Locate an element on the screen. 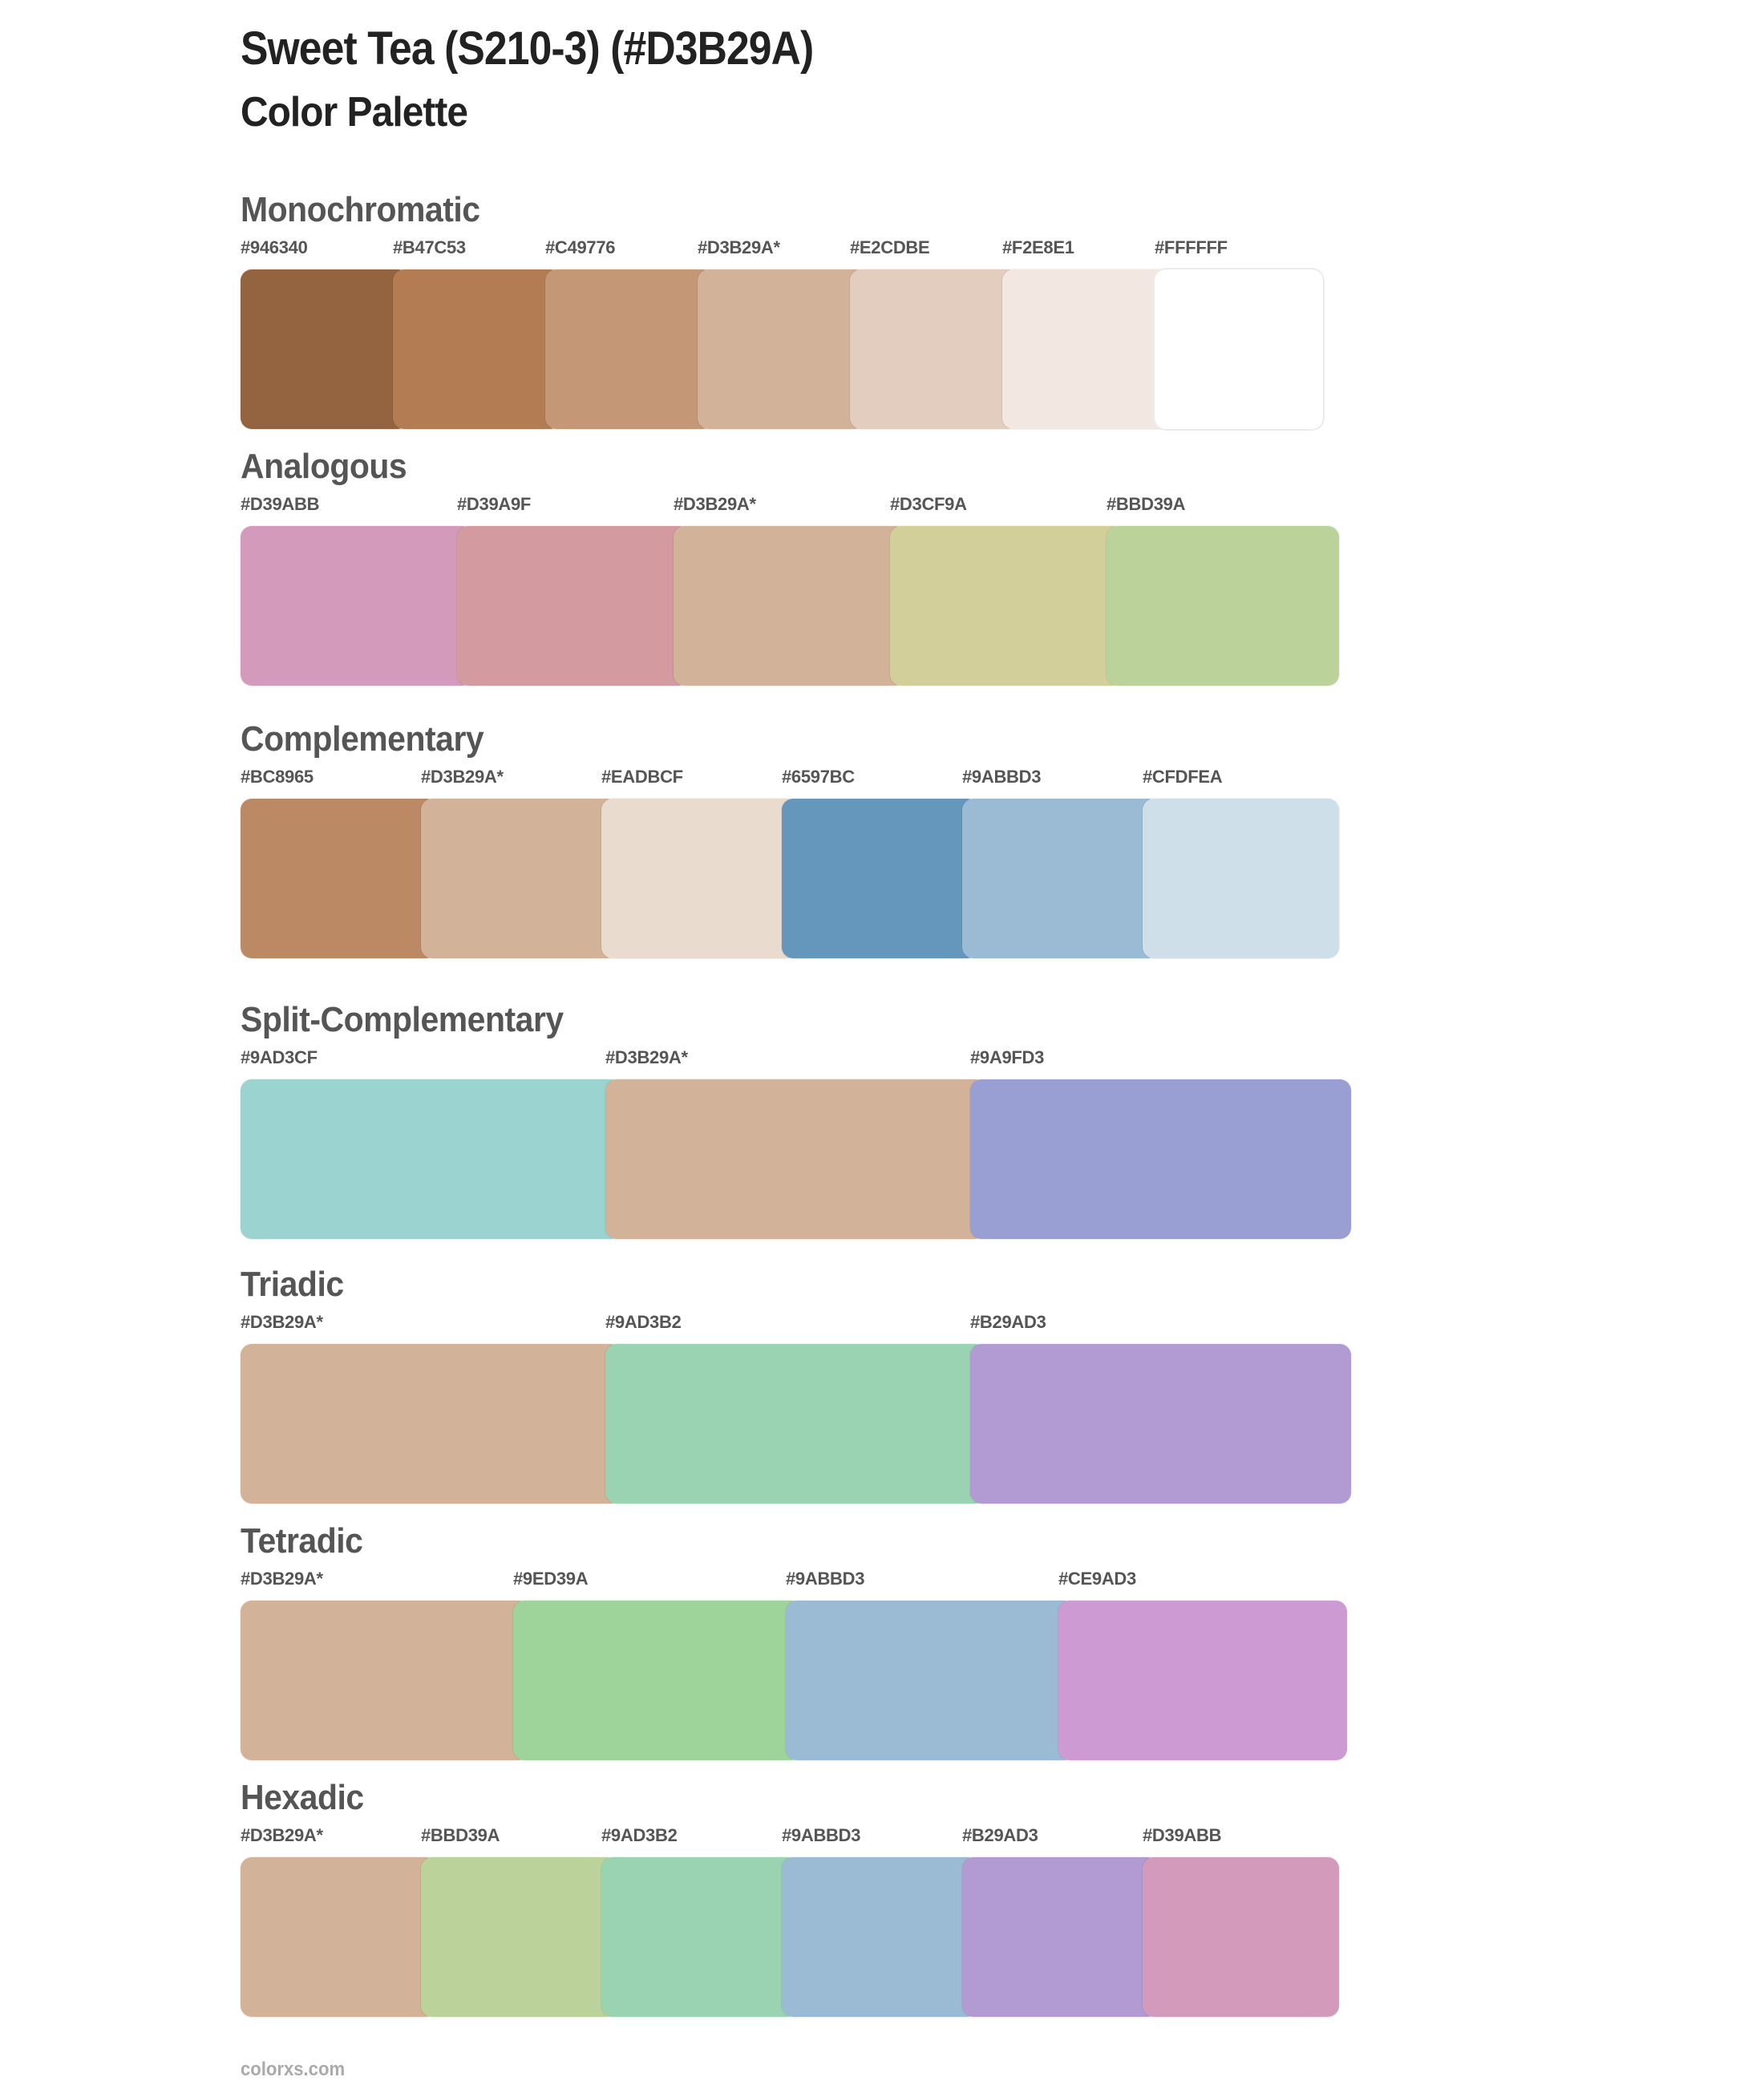 The image size is (1764, 2085). section-triadic: Triadic #D3B29A* #9AD3B2 #B29AD3 is located at coordinates (810, 1384).